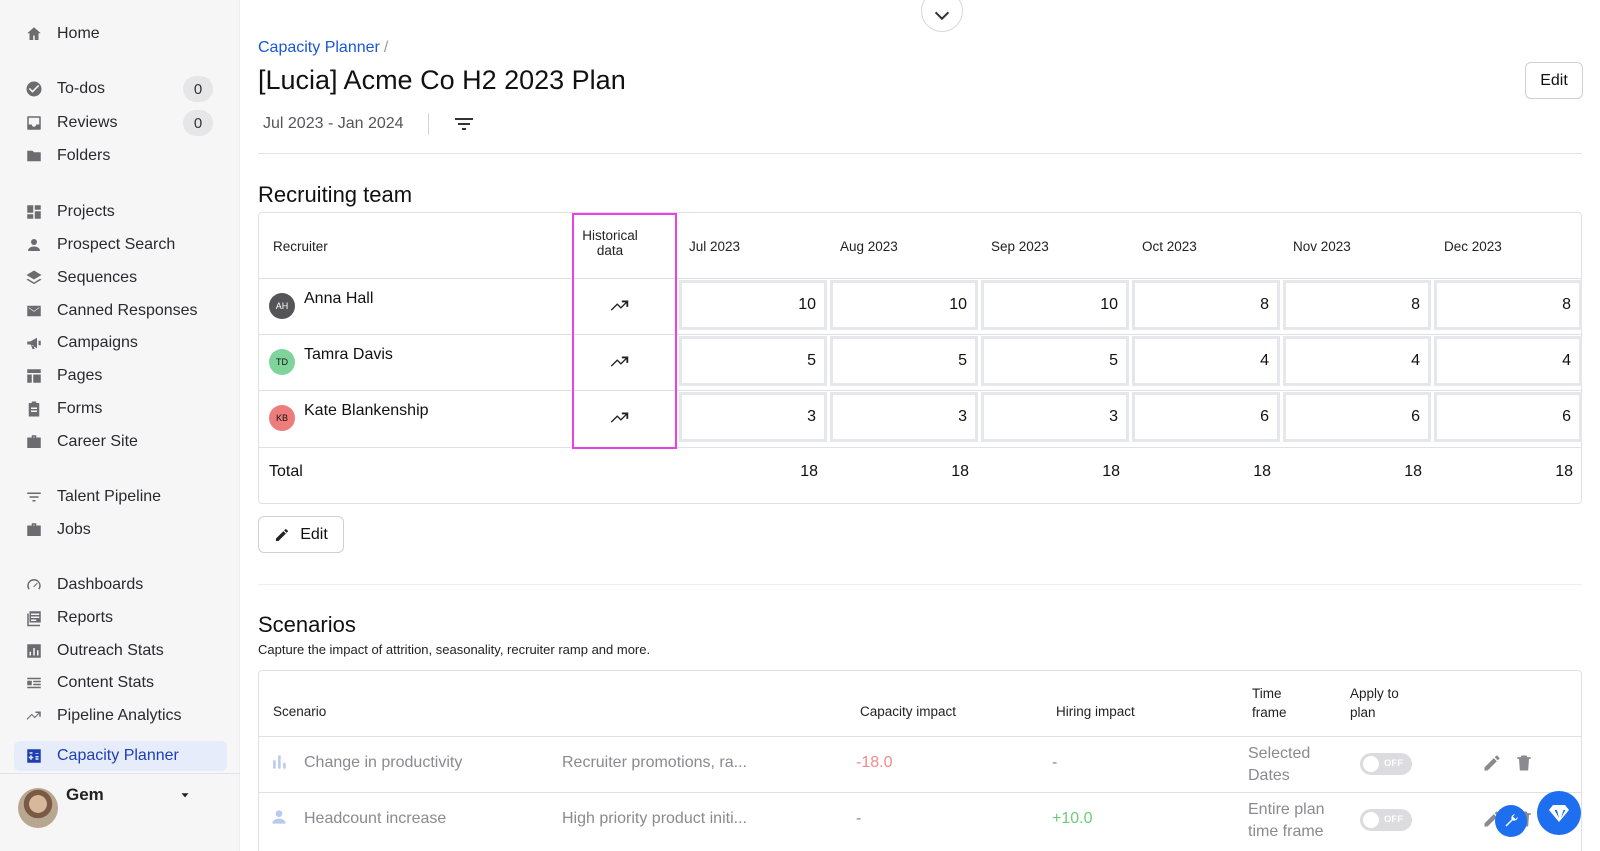  What do you see at coordinates (333, 123) in the screenshot?
I see `date-range: Jul 2023 - Jan 2024` at bounding box center [333, 123].